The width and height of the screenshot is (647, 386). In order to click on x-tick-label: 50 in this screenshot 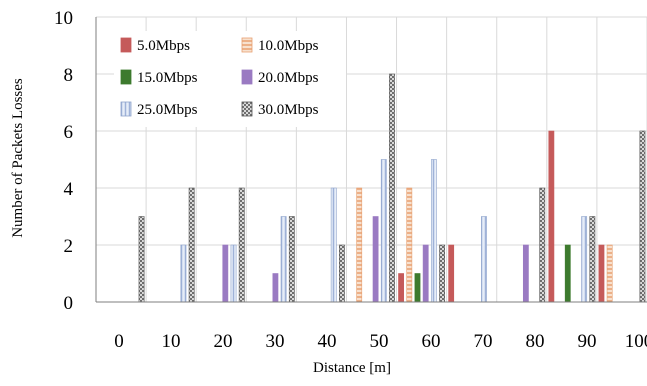, I will do `click(379, 341)`.